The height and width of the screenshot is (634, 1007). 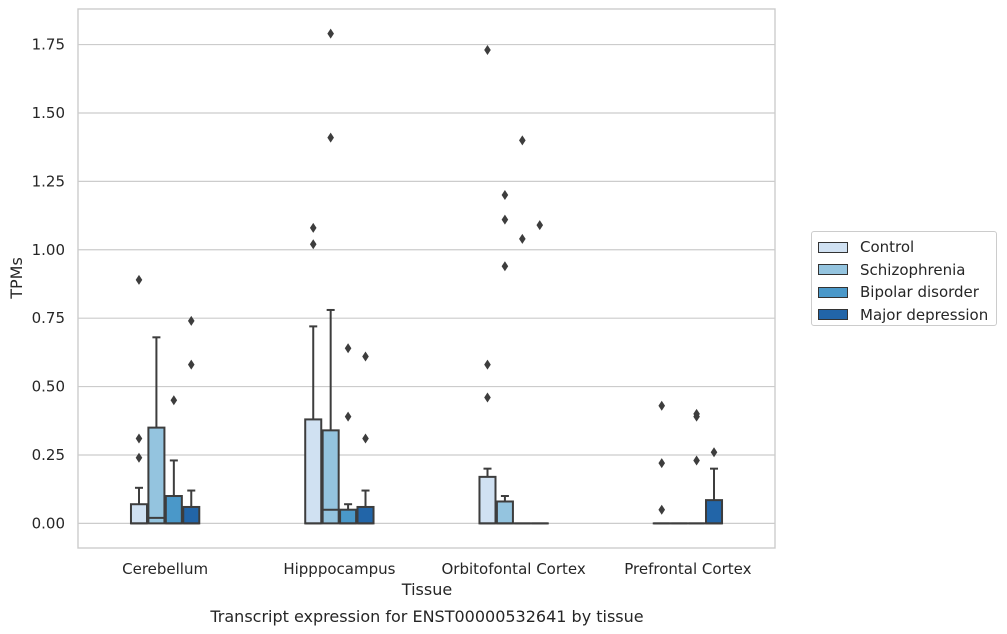 I want to click on y-tick-label: 1.00, so click(x=48, y=250).